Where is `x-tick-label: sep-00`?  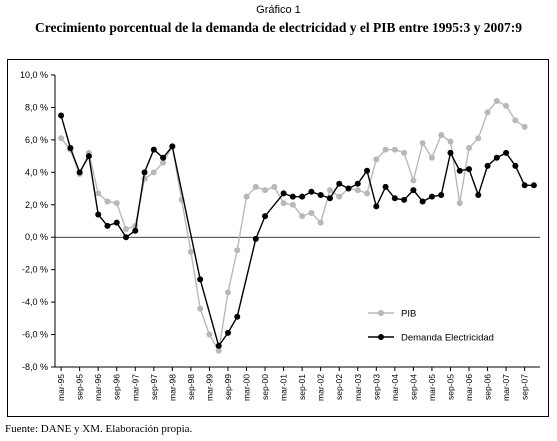 x-tick-label: sep-00 is located at coordinates (265, 387).